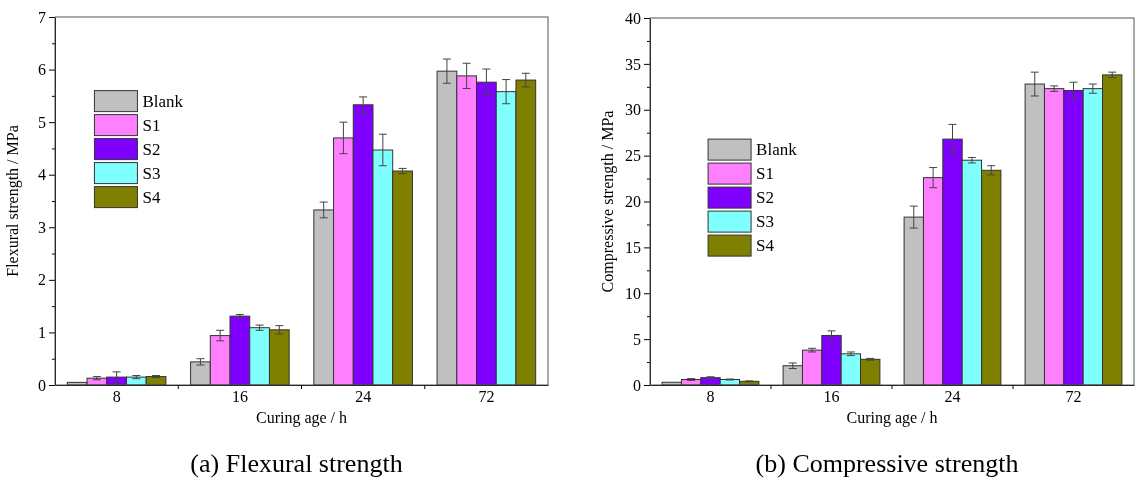 This screenshot has width=1139, height=481. What do you see at coordinates (296, 463) in the screenshot?
I see `text: (a) Flexural strength` at bounding box center [296, 463].